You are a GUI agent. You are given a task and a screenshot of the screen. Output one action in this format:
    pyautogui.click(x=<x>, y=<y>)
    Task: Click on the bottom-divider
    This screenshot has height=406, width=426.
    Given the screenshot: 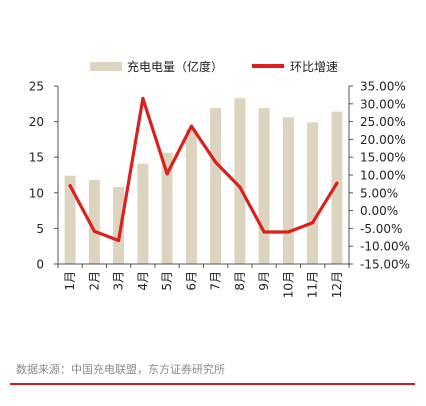 What is the action you would take?
    pyautogui.click(x=212, y=384)
    